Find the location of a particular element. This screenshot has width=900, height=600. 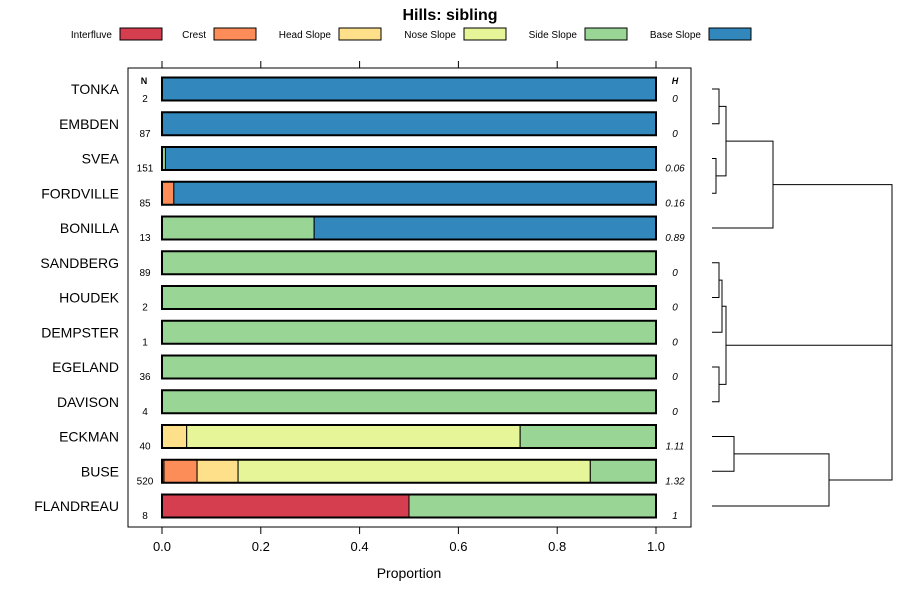

row-bonilla: BONILLA 13 0.89 is located at coordinates (372, 229).